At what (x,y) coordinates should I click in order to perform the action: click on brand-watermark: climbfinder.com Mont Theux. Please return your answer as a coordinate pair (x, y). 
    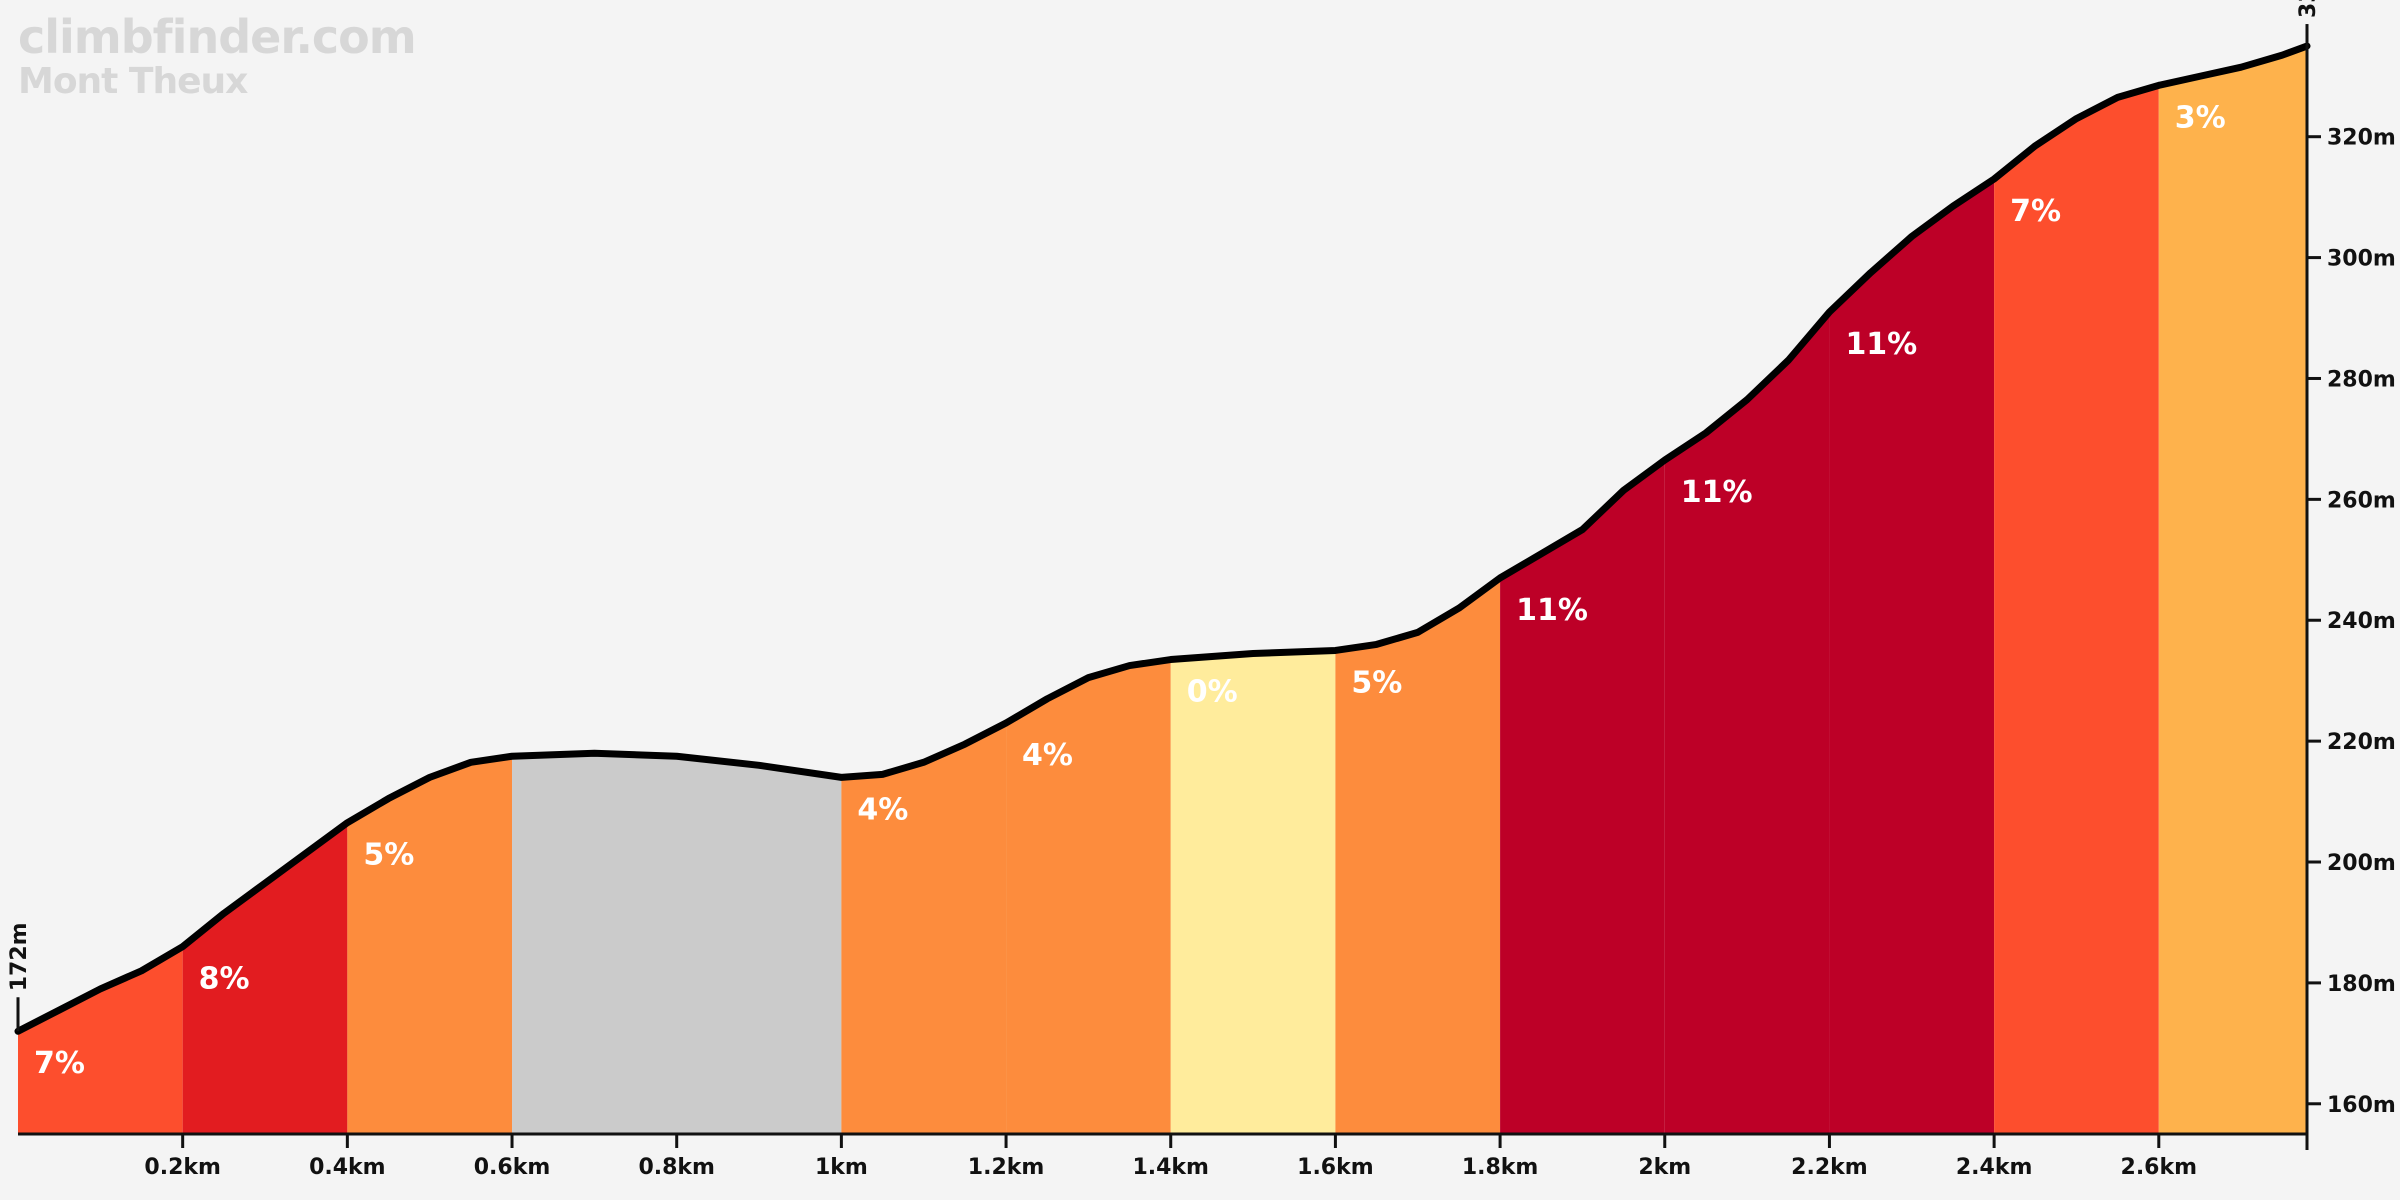
    Looking at the image, I should click on (217, 56).